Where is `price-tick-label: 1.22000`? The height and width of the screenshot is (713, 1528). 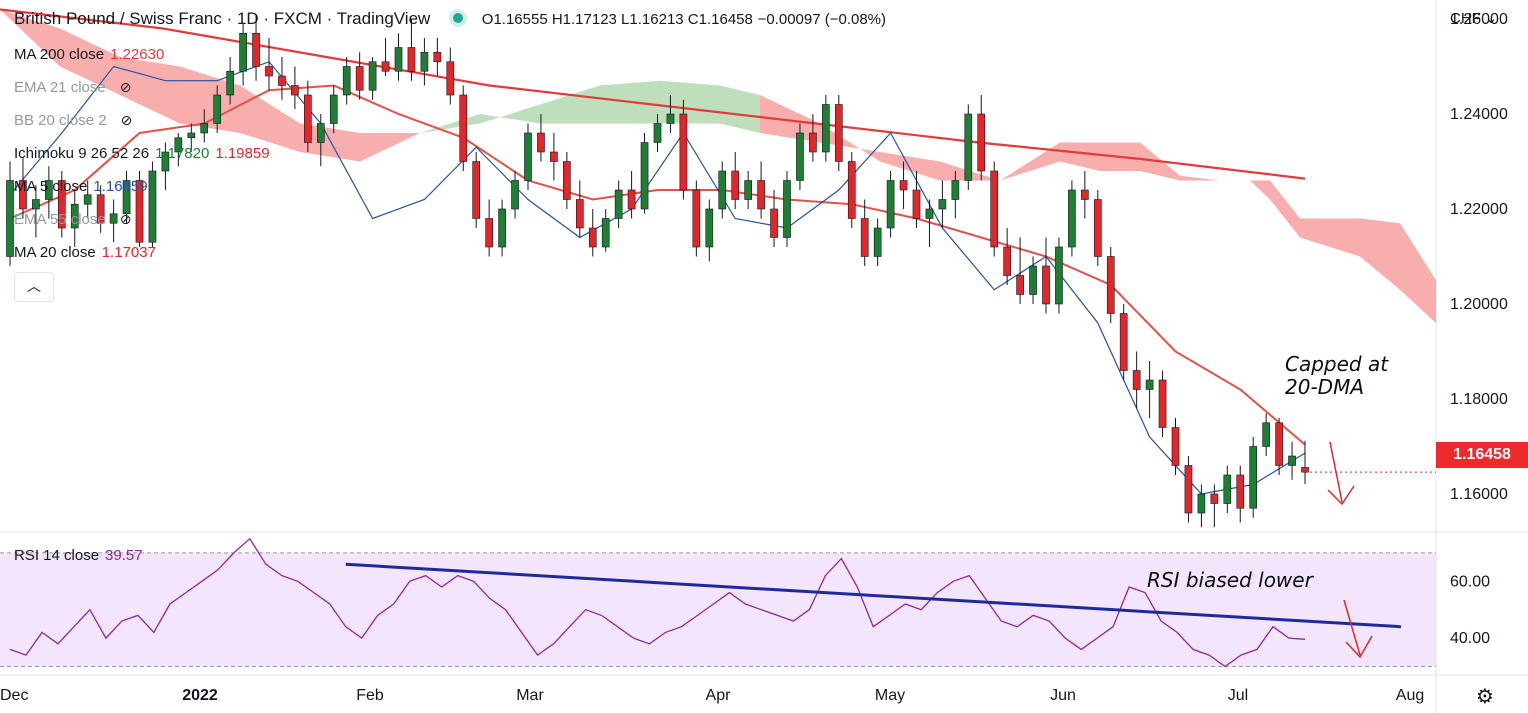 price-tick-label: 1.22000 is located at coordinates (1479, 209).